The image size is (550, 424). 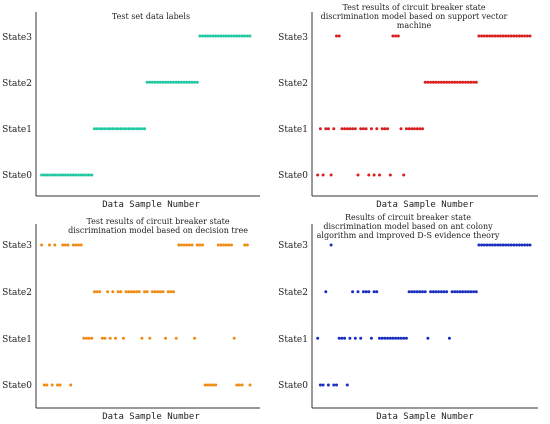 What do you see at coordinates (151, 16) in the screenshot?
I see `panel-title: Test set data labels` at bounding box center [151, 16].